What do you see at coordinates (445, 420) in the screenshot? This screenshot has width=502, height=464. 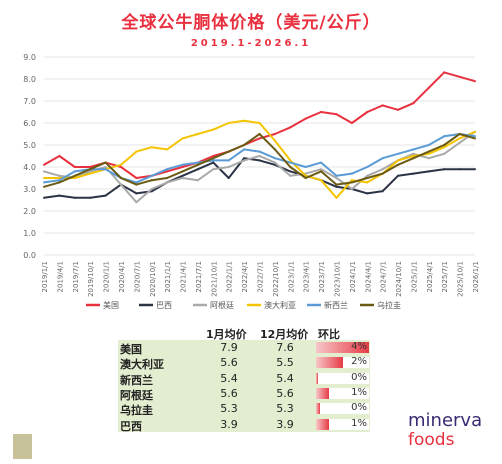 I see `logo-minerva: minerva` at bounding box center [445, 420].